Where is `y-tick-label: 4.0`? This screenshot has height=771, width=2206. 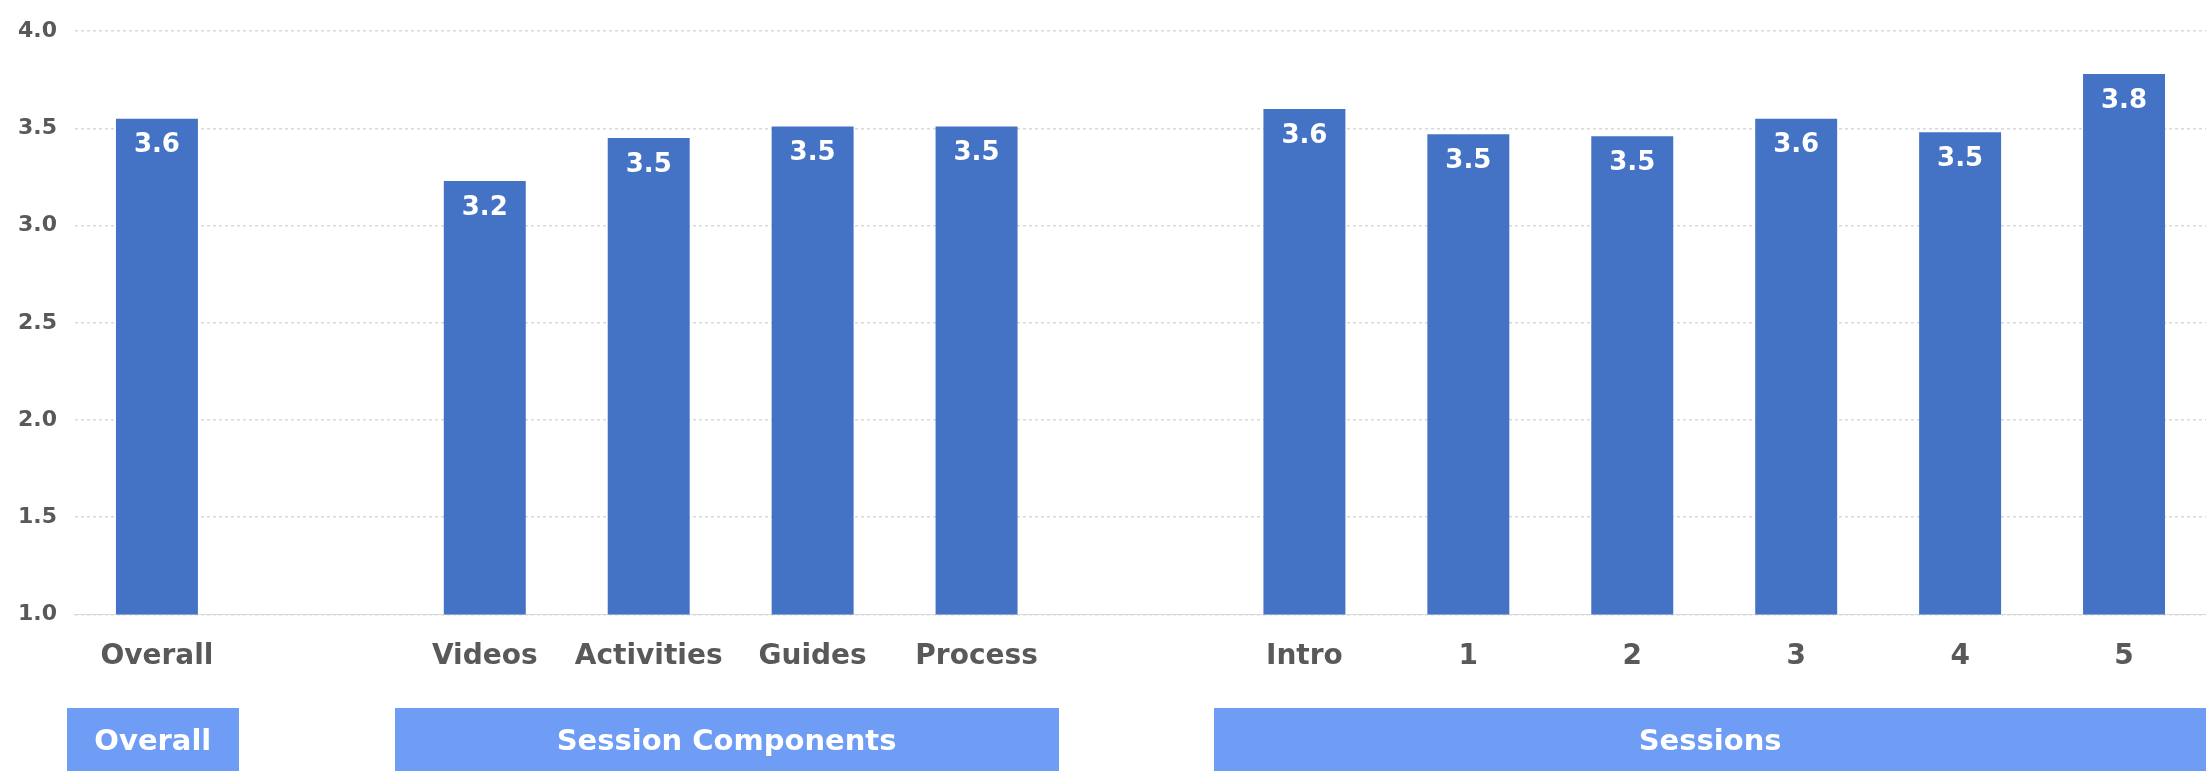 y-tick-label: 4.0 is located at coordinates (37, 29).